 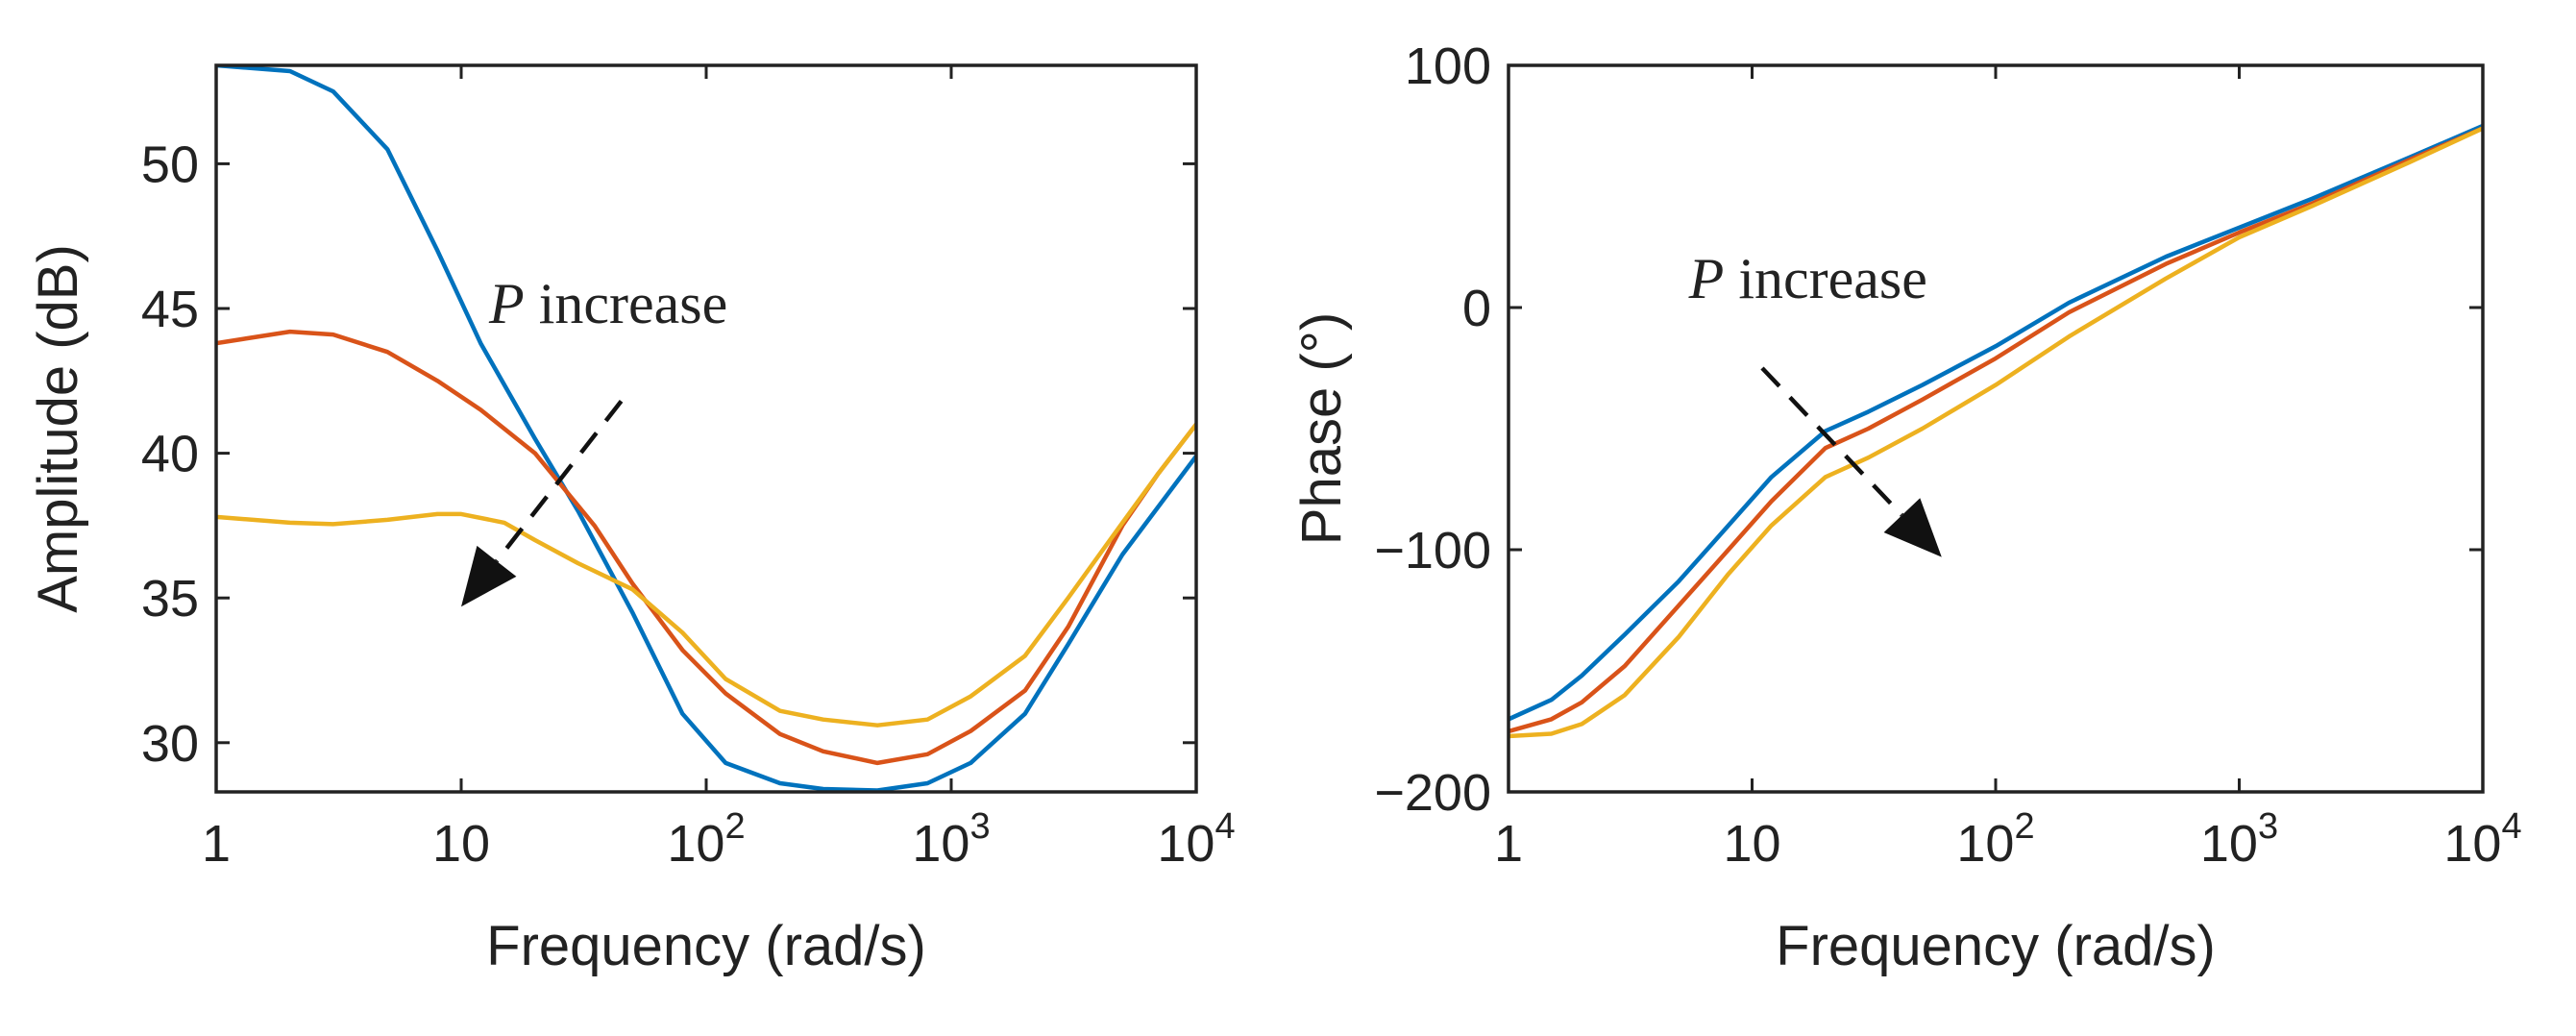 What do you see at coordinates (170, 454) in the screenshot?
I see `y-tick-label: 40` at bounding box center [170, 454].